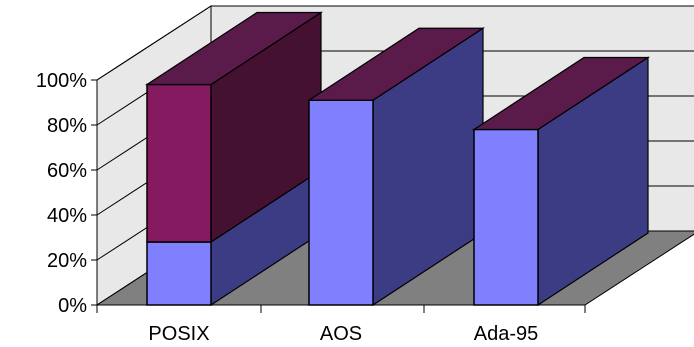 This screenshot has height=347, width=694. I want to click on y-tick-label: 100%, so click(61, 81).